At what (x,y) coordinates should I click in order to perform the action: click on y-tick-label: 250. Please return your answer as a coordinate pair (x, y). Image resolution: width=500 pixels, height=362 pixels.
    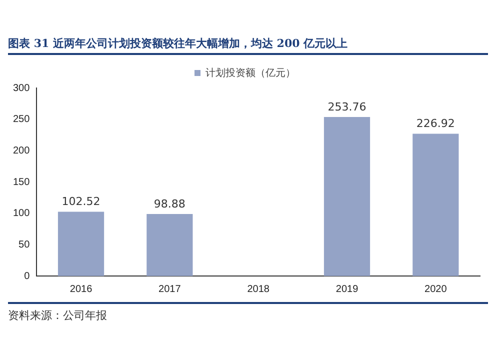
    Looking at the image, I should click on (21, 120).